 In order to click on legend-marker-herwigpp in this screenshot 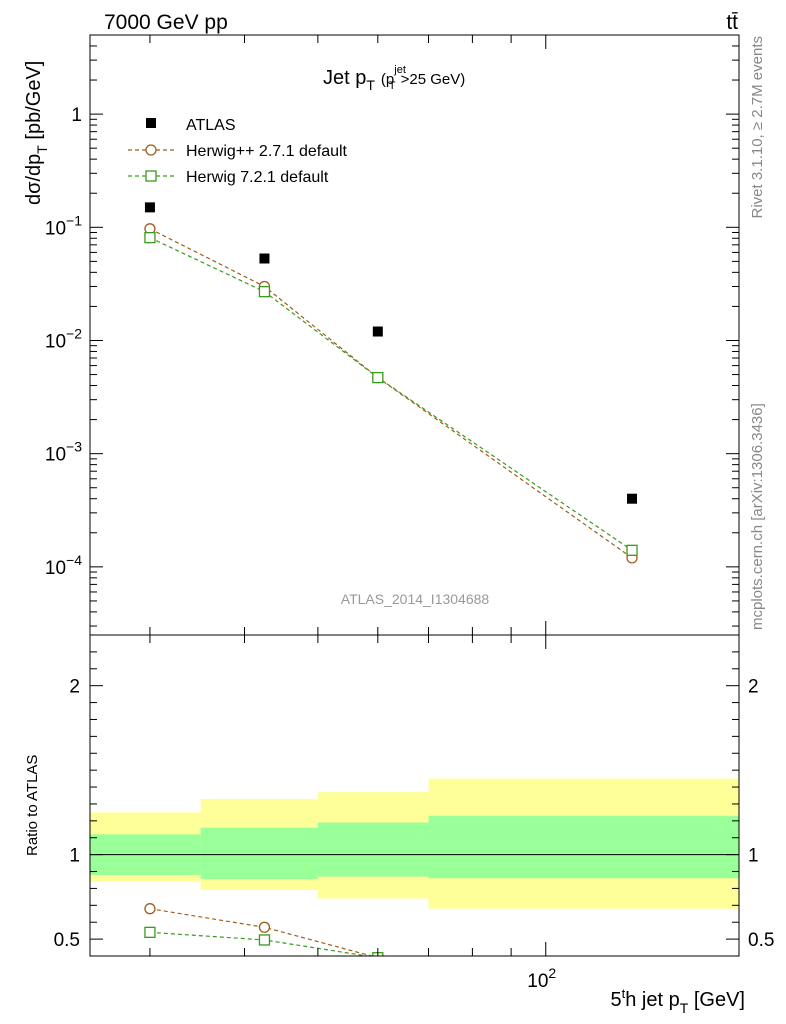, I will do `click(151, 150)`.